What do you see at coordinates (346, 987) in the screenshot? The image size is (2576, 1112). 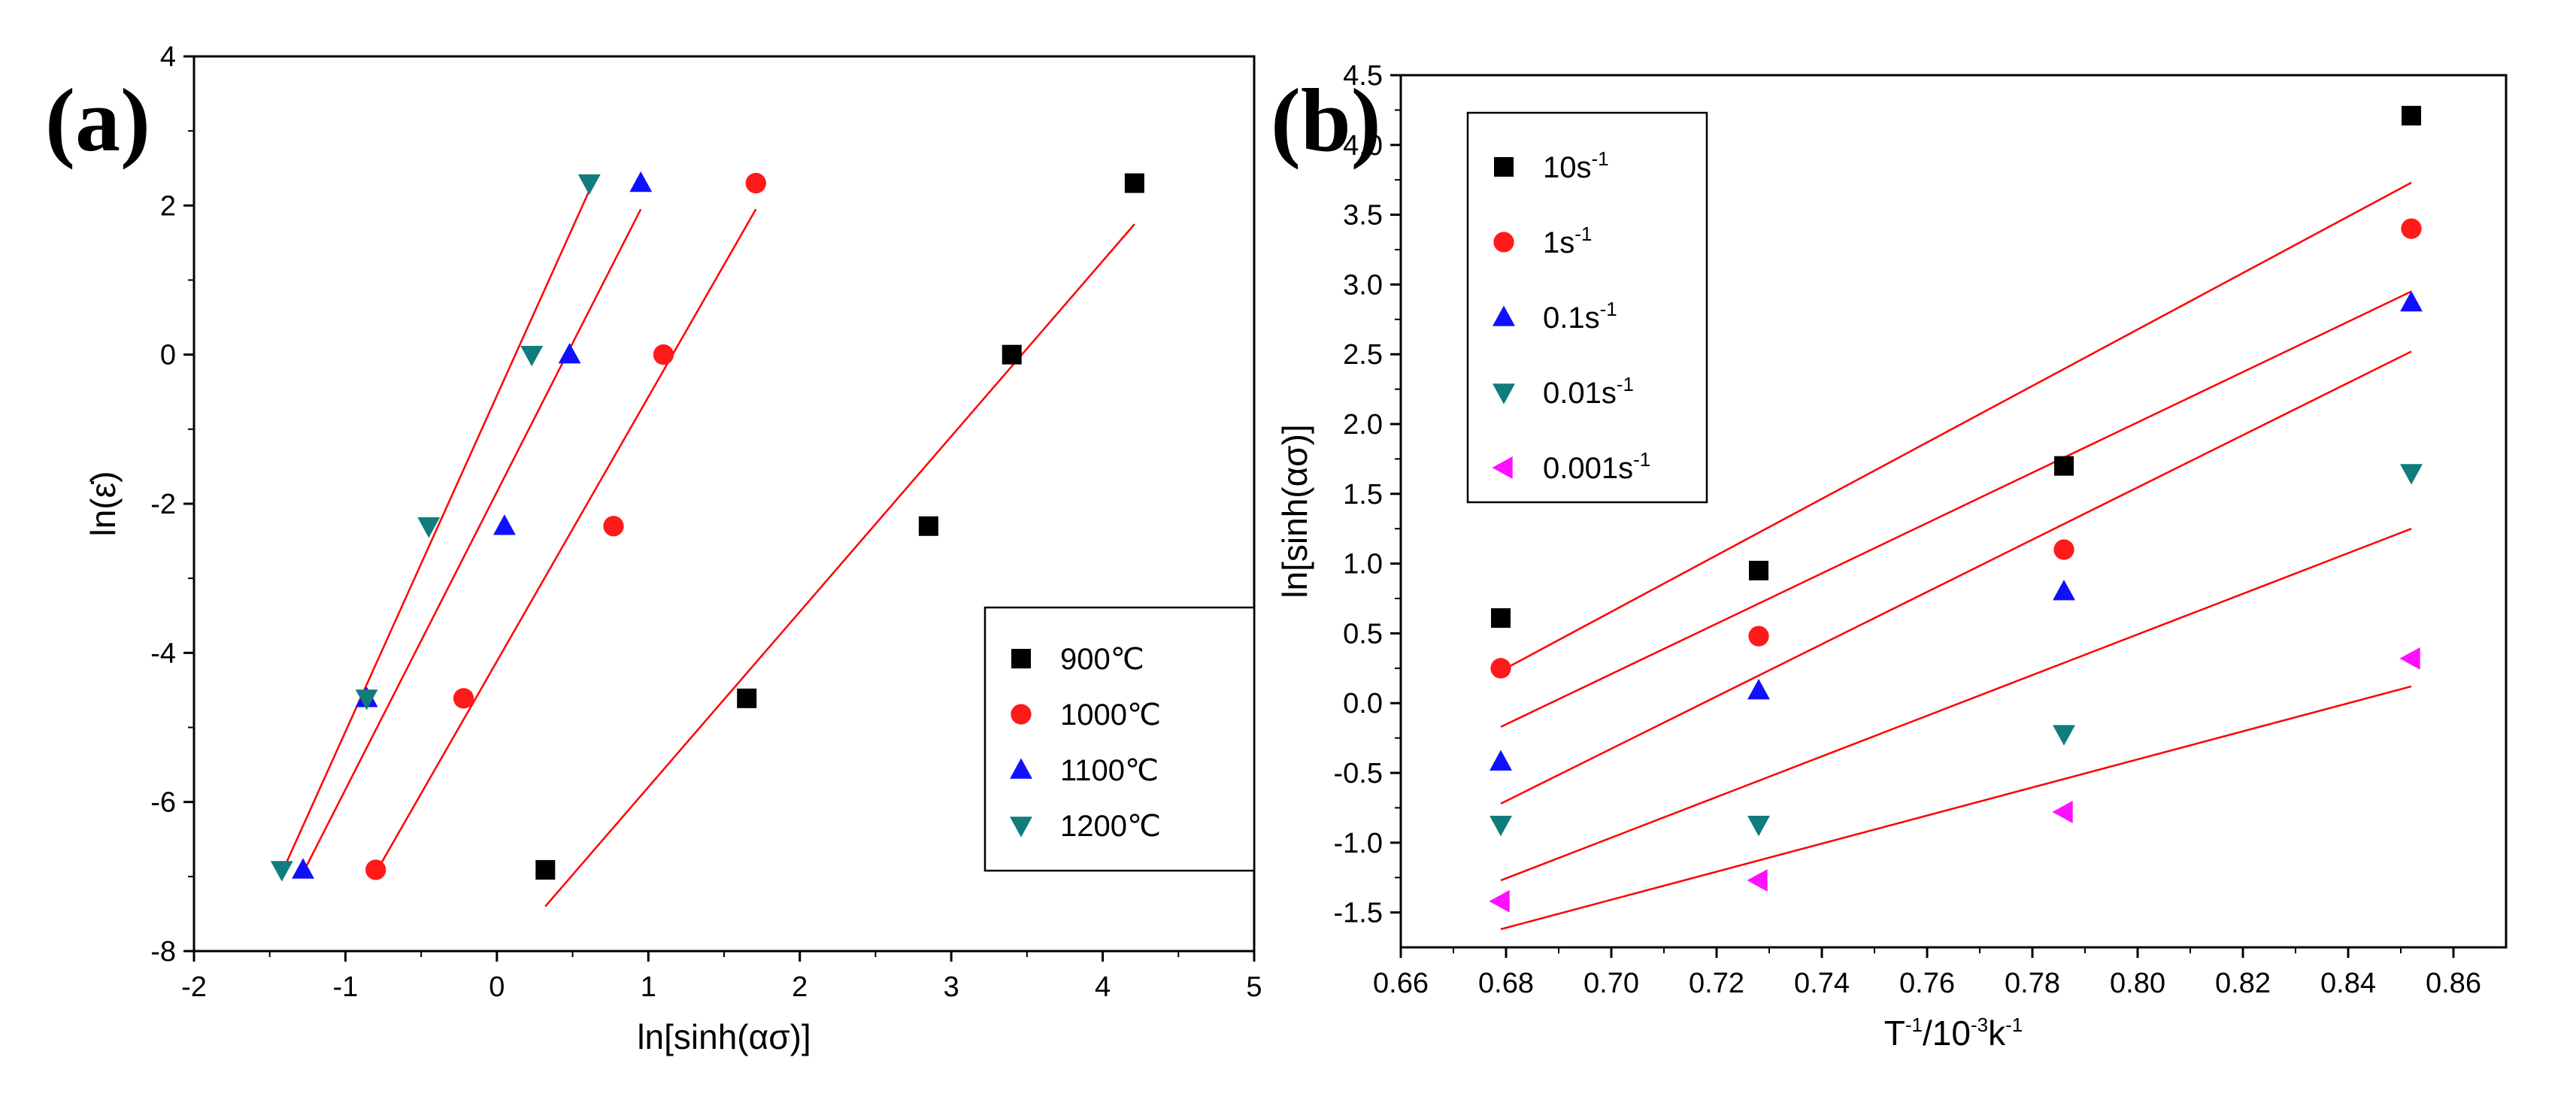 I see `x-tick-label: -1` at bounding box center [346, 987].